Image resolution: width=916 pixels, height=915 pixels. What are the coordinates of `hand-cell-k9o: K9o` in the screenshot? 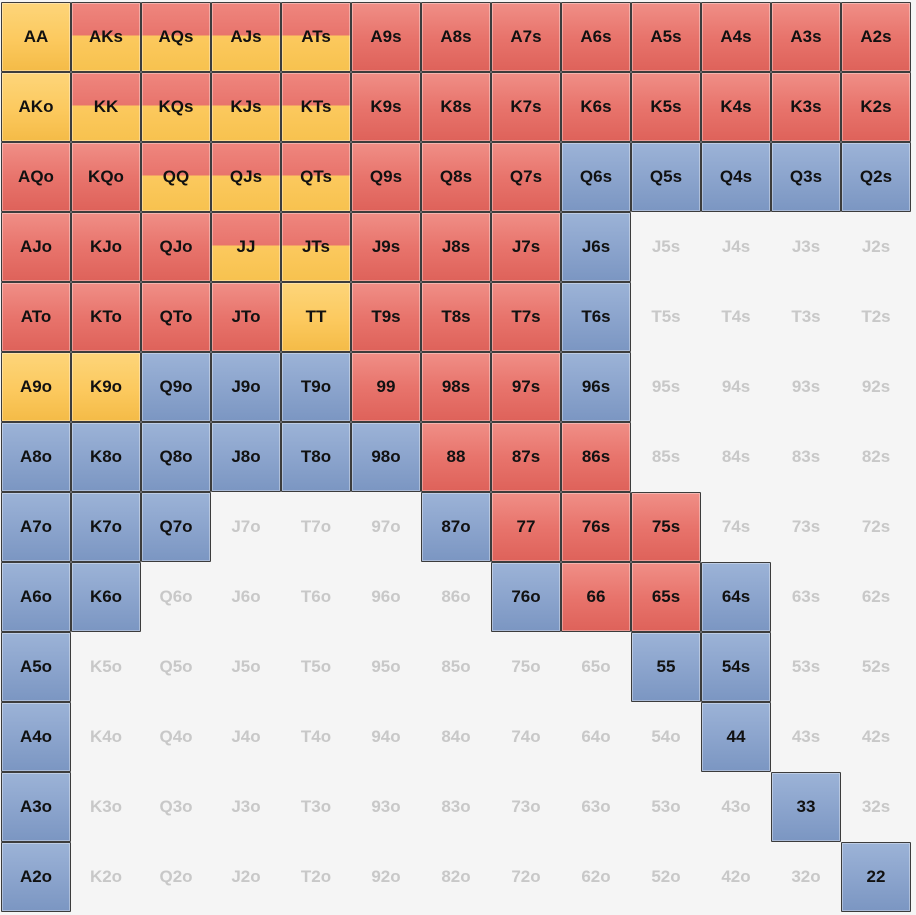 It's located at (106, 387).